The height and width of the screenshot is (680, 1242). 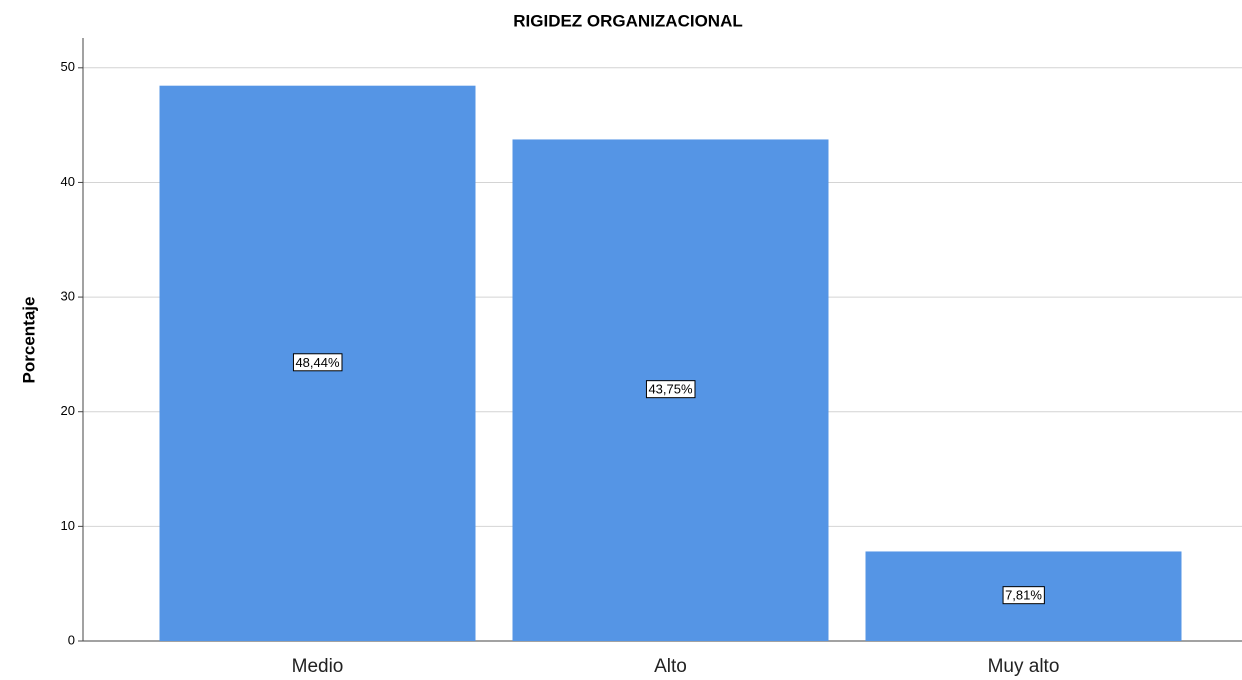 I want to click on y-tick-label: 10, so click(x=68, y=525).